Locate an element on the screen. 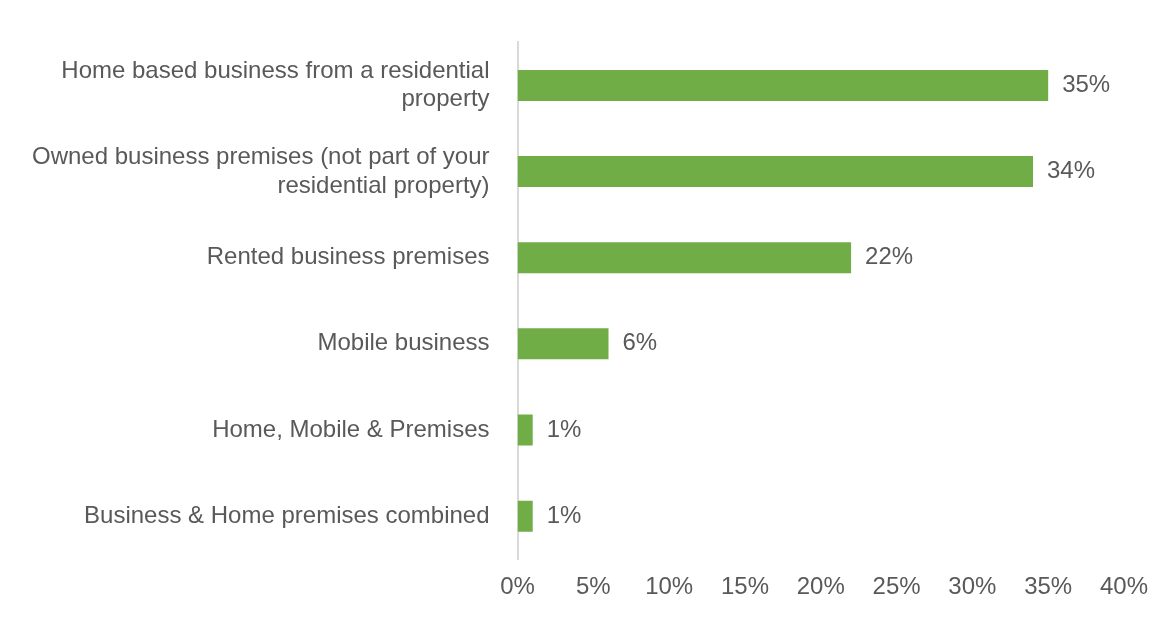  y-tick-label: Home based business from a residential property is located at coordinates (275, 83).